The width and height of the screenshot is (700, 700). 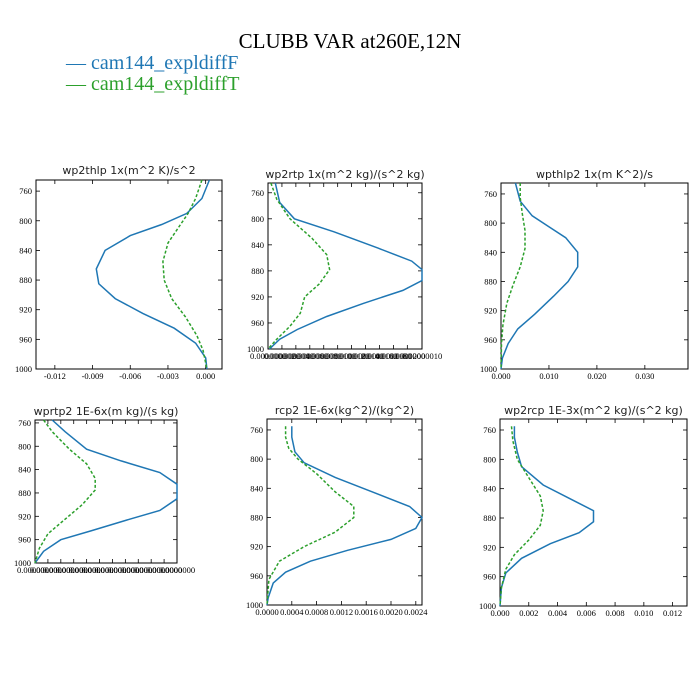 I want to click on x-tick-label: 0.0008, so click(x=316, y=612).